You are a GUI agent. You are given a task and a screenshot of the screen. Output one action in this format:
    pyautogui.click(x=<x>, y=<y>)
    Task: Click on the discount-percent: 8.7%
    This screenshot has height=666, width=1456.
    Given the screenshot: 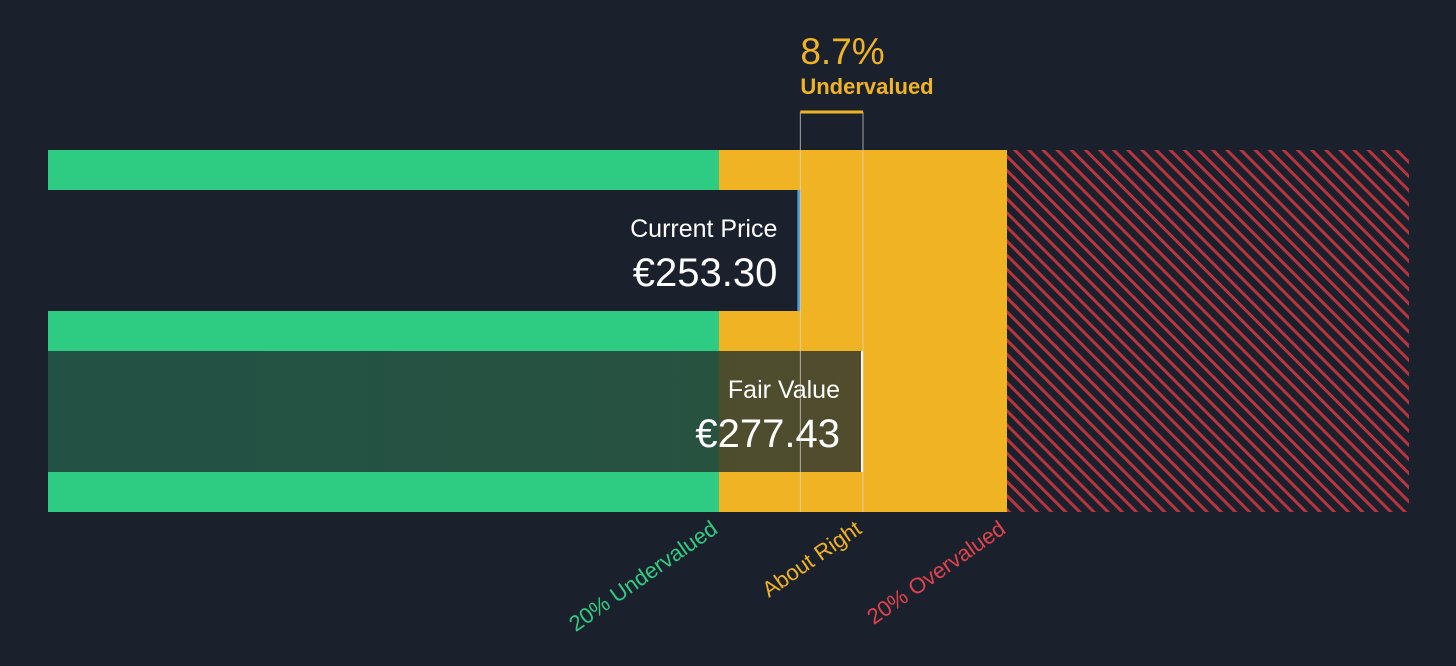 What is the action you would take?
    pyautogui.click(x=842, y=51)
    